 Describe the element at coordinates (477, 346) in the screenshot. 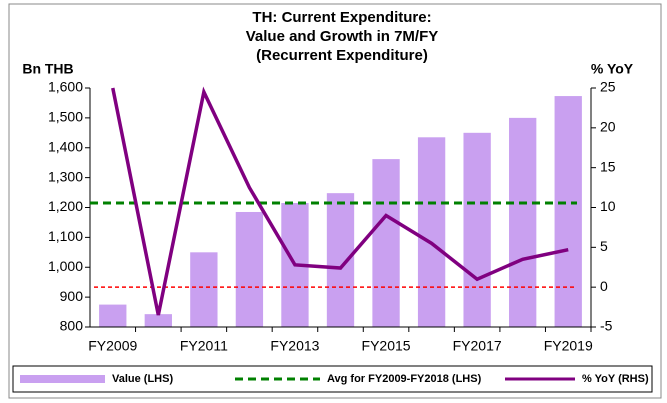

I see `x-tick-label: FY2017` at that location.